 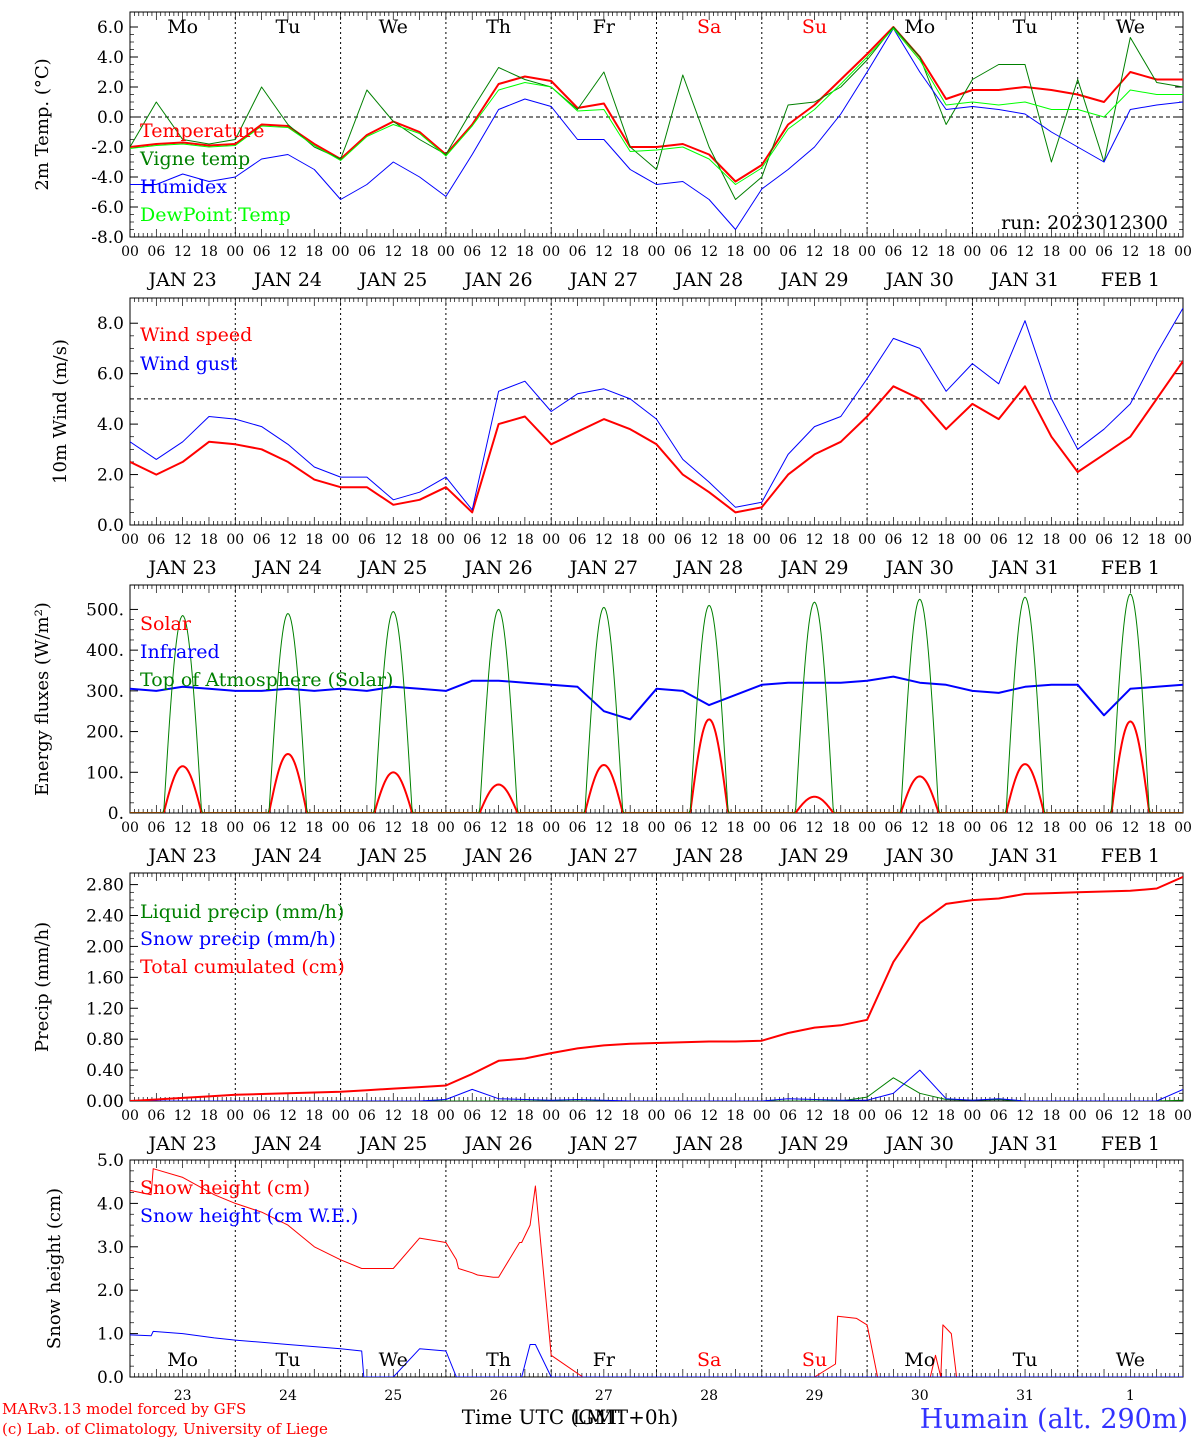 I want to click on day-number-label: 24, so click(x=288, y=1396).